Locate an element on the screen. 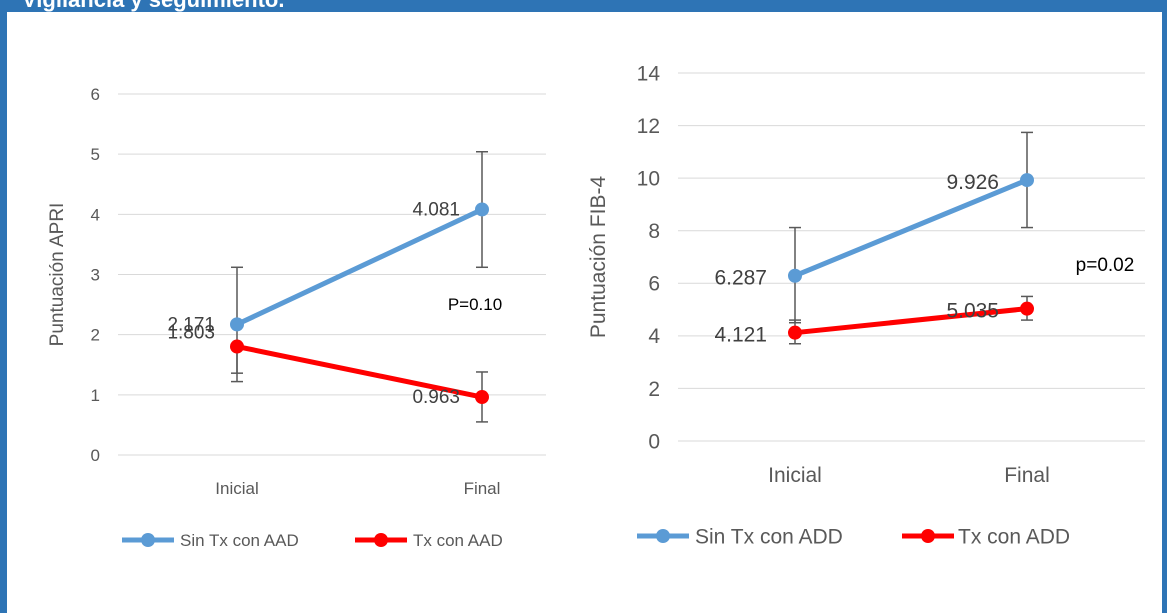 This screenshot has width=1167, height=613. chart2-annotation: p=0.02 is located at coordinates (1105, 265).